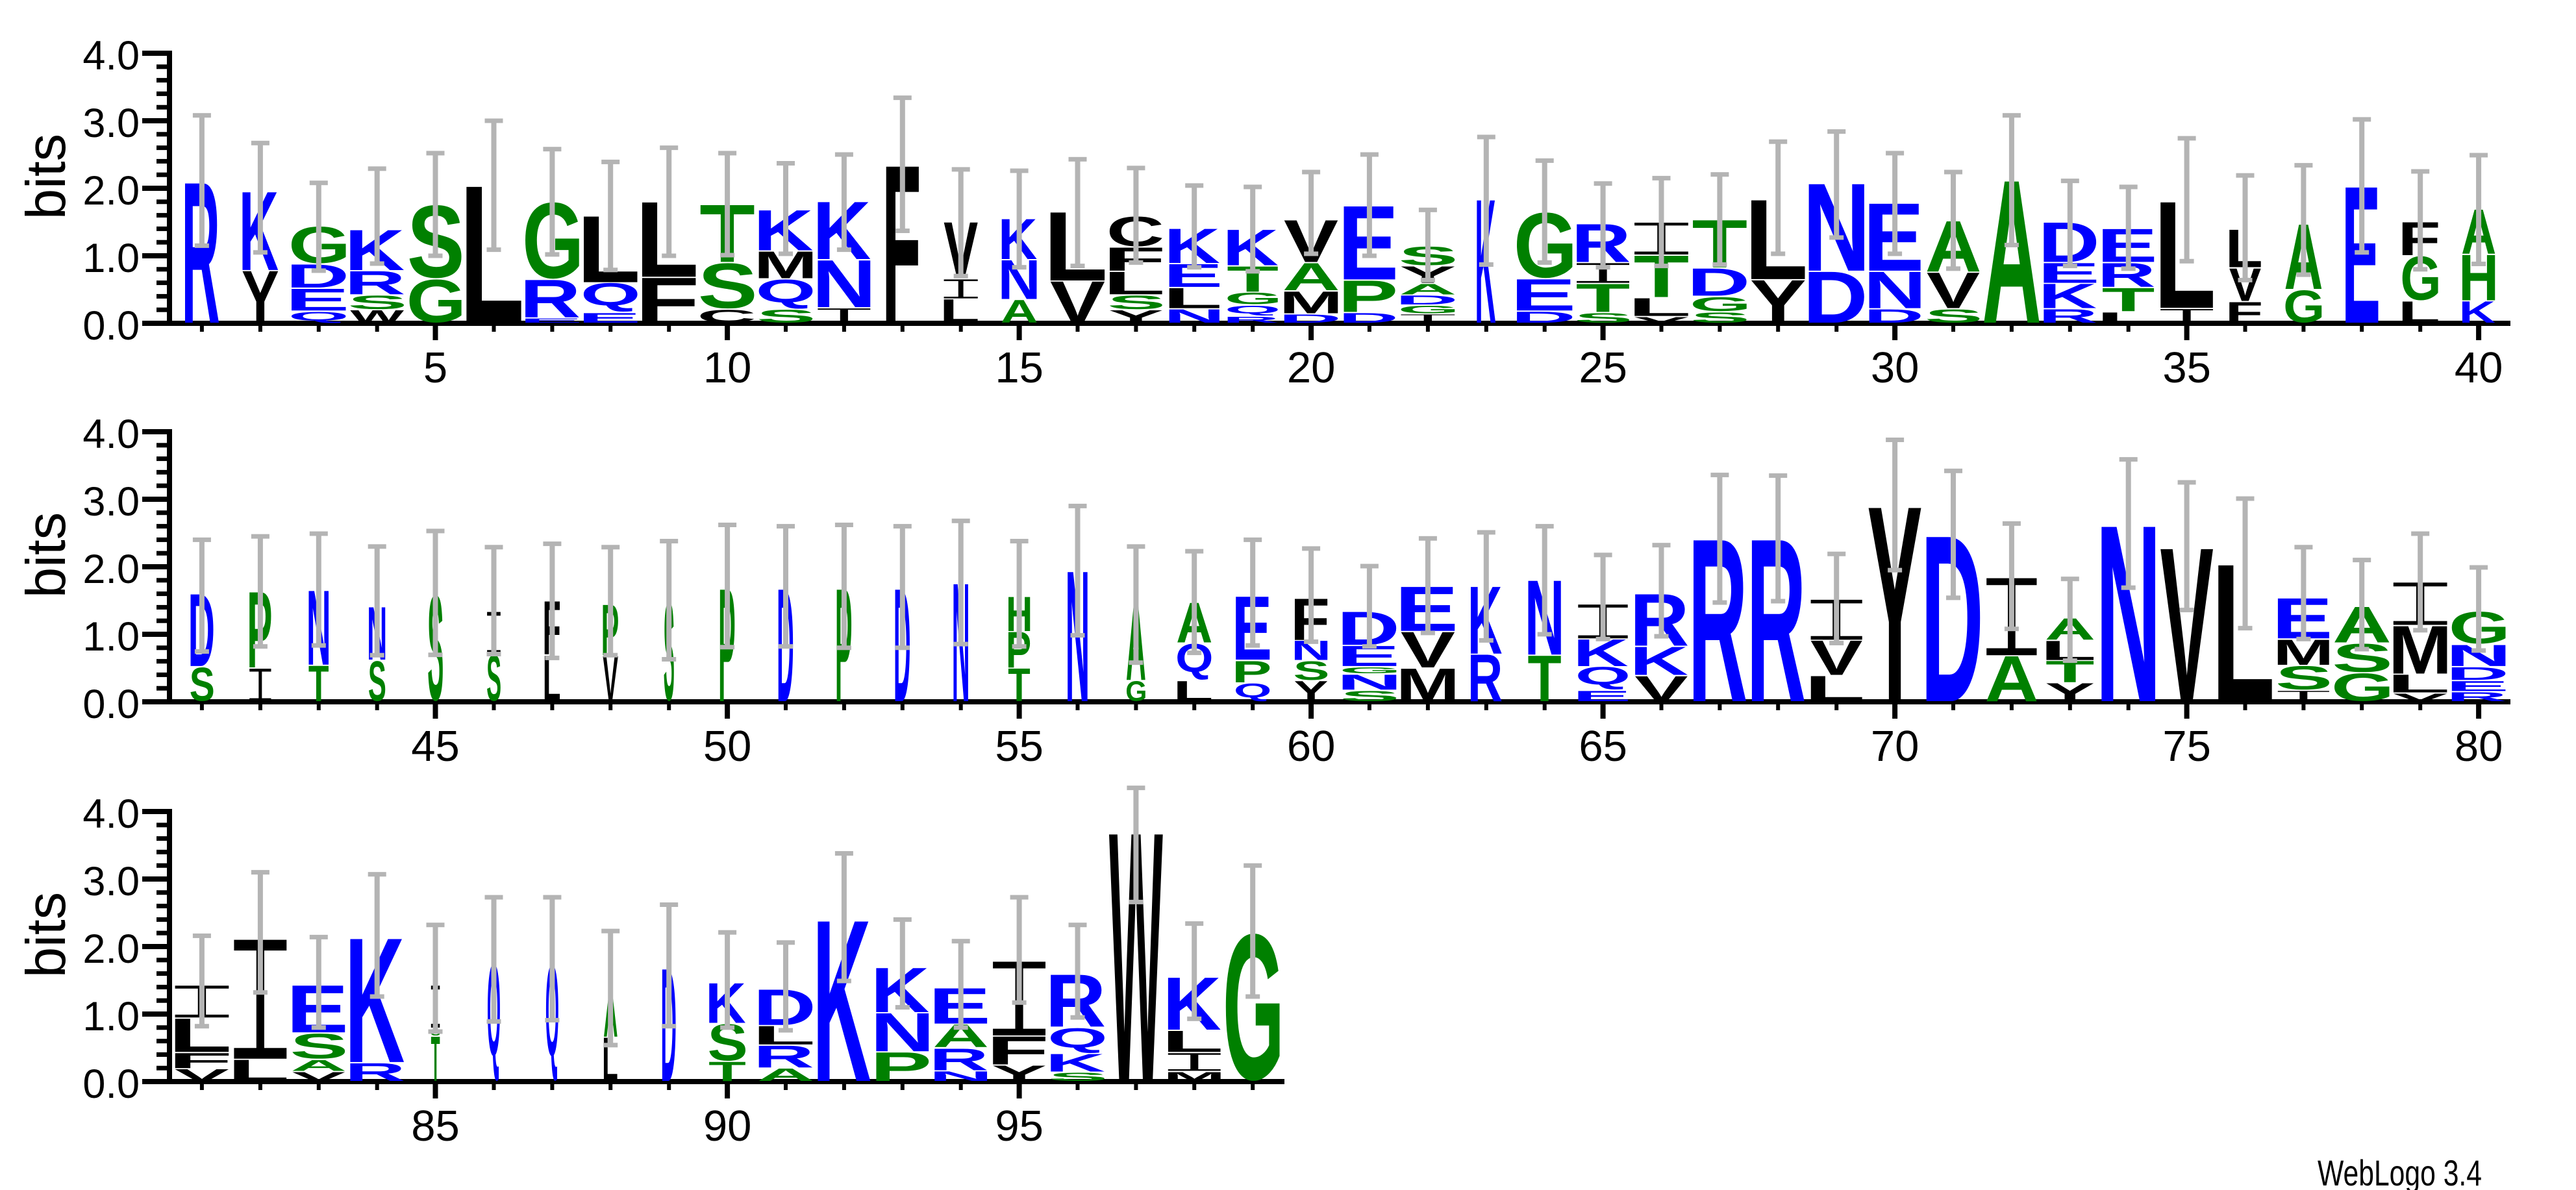  Describe the element at coordinates (435, 1126) in the screenshot. I see `svg-text: 85` at that location.